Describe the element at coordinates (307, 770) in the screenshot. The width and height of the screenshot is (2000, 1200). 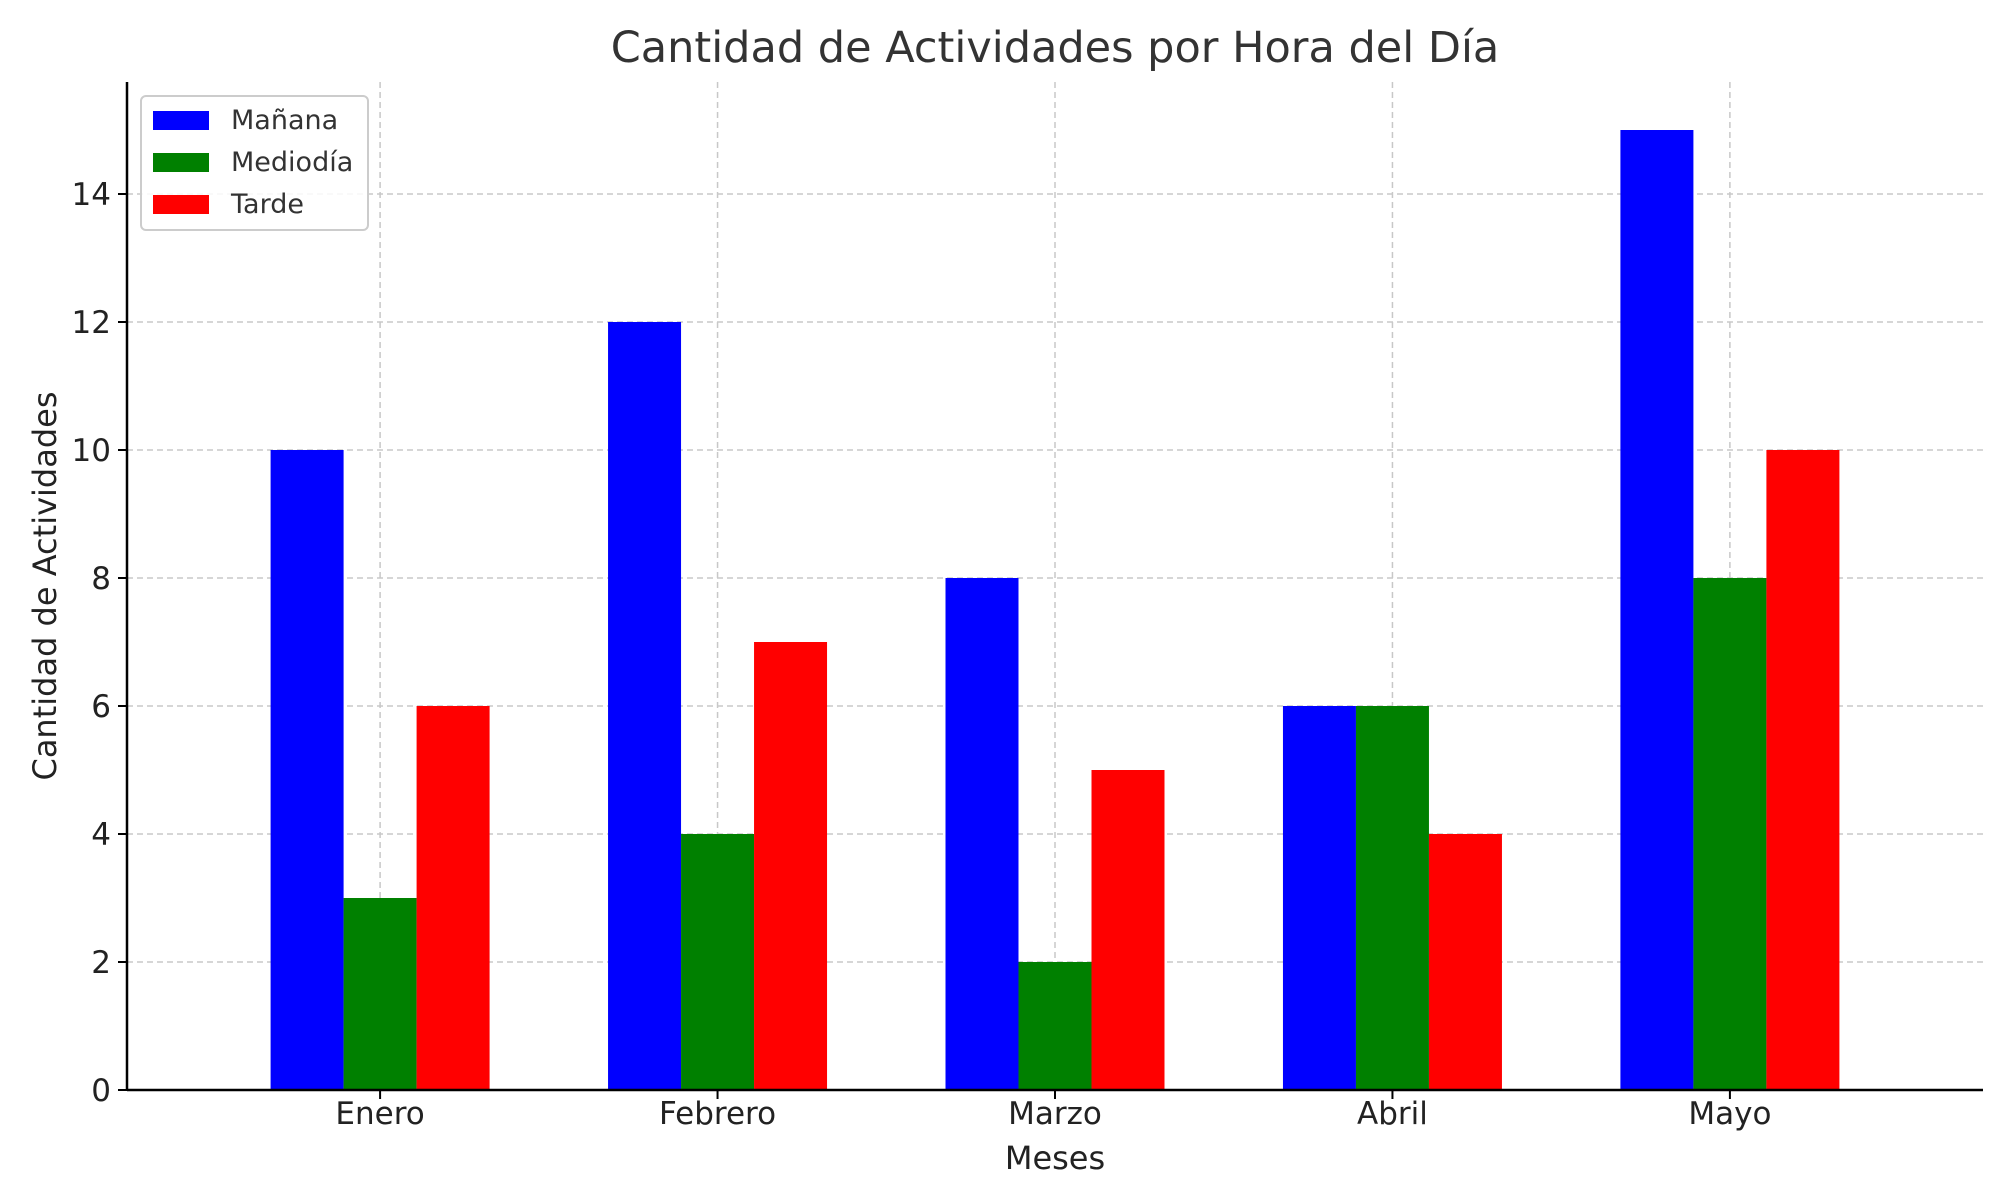
I see `bar-mañana-enero` at that location.